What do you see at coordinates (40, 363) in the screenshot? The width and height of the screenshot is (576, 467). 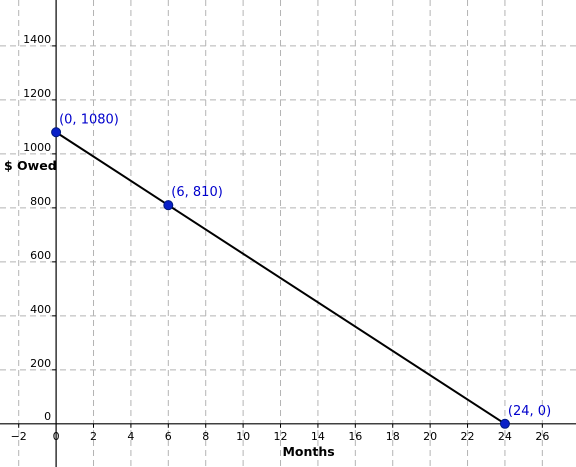 I see `y-tick-label: 200` at bounding box center [40, 363].